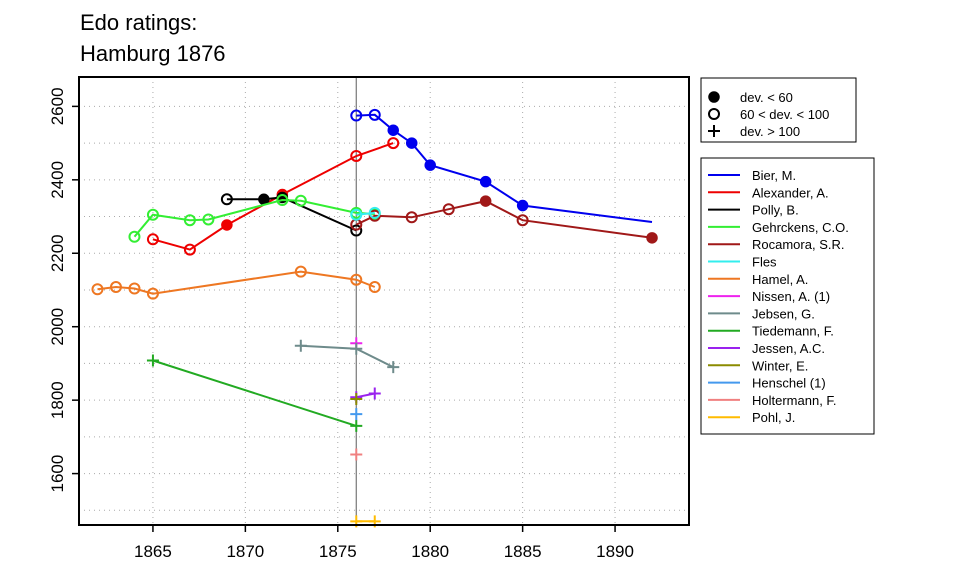 The width and height of the screenshot is (960, 581). I want to click on x-tick-label: 1865, so click(153, 551).